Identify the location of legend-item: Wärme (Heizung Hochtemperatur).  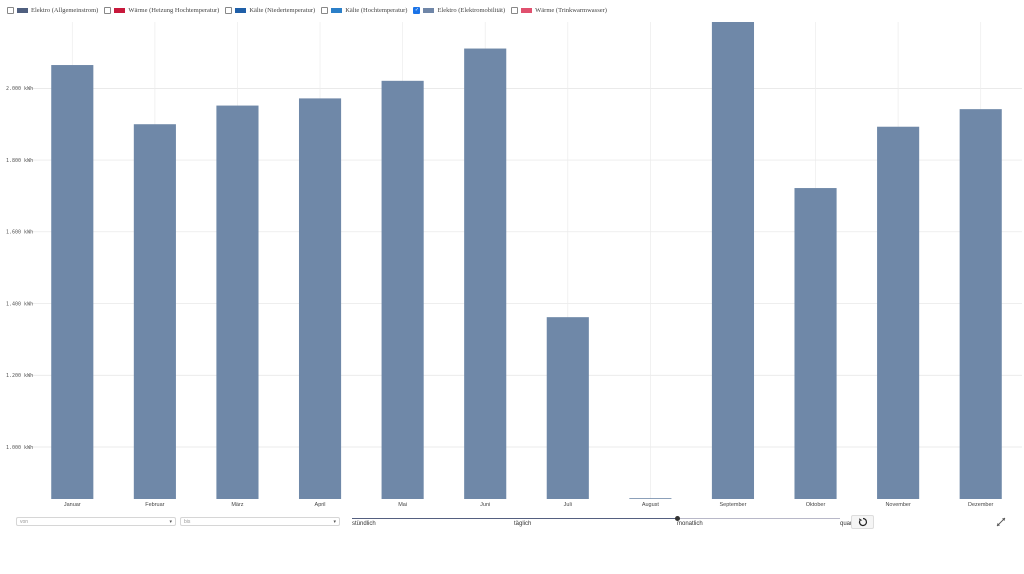
(162, 10).